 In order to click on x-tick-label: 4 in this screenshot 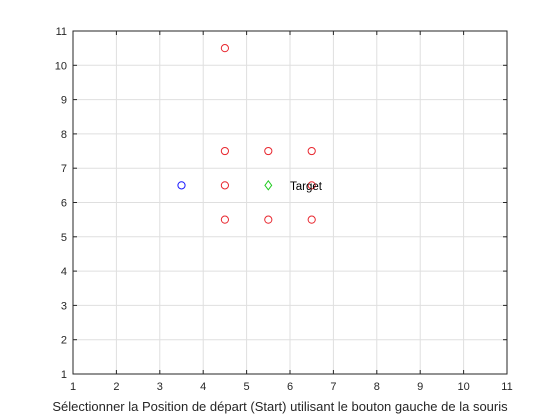, I will do `click(203, 387)`.